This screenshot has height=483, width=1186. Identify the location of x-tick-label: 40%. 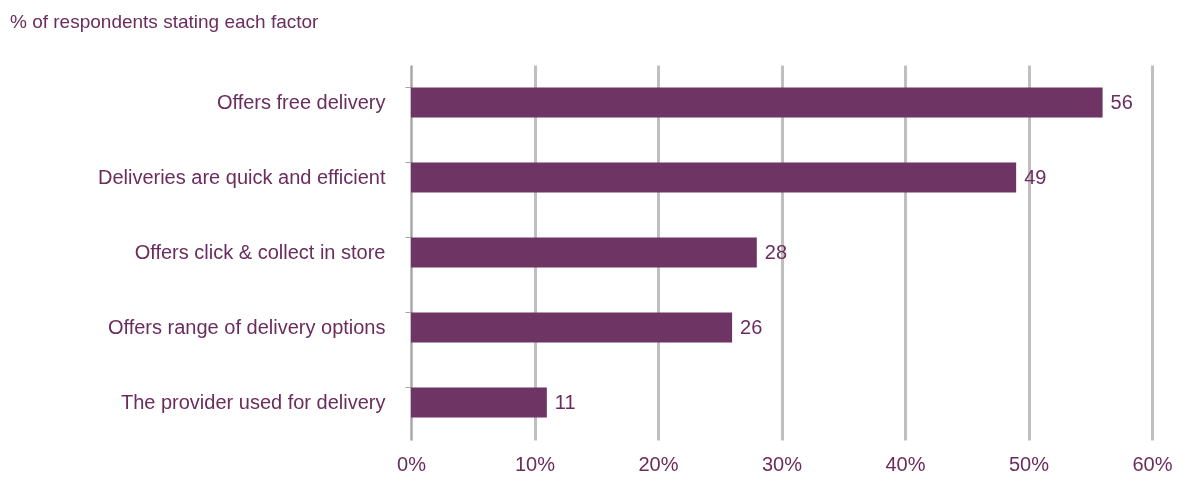
(905, 463).